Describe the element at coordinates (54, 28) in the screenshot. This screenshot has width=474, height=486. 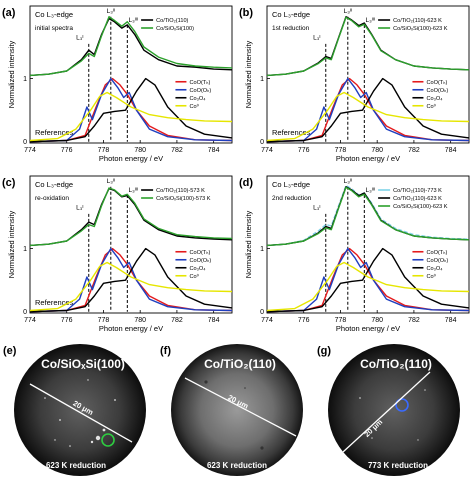
I see `subtitle: initial spectra` at that location.